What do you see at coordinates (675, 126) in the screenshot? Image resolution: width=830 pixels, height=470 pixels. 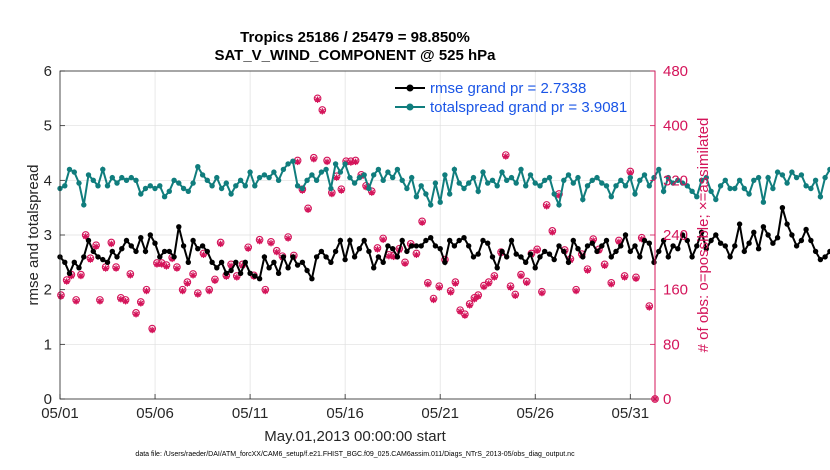 I see `y-right-tick-label: 400` at bounding box center [675, 126].